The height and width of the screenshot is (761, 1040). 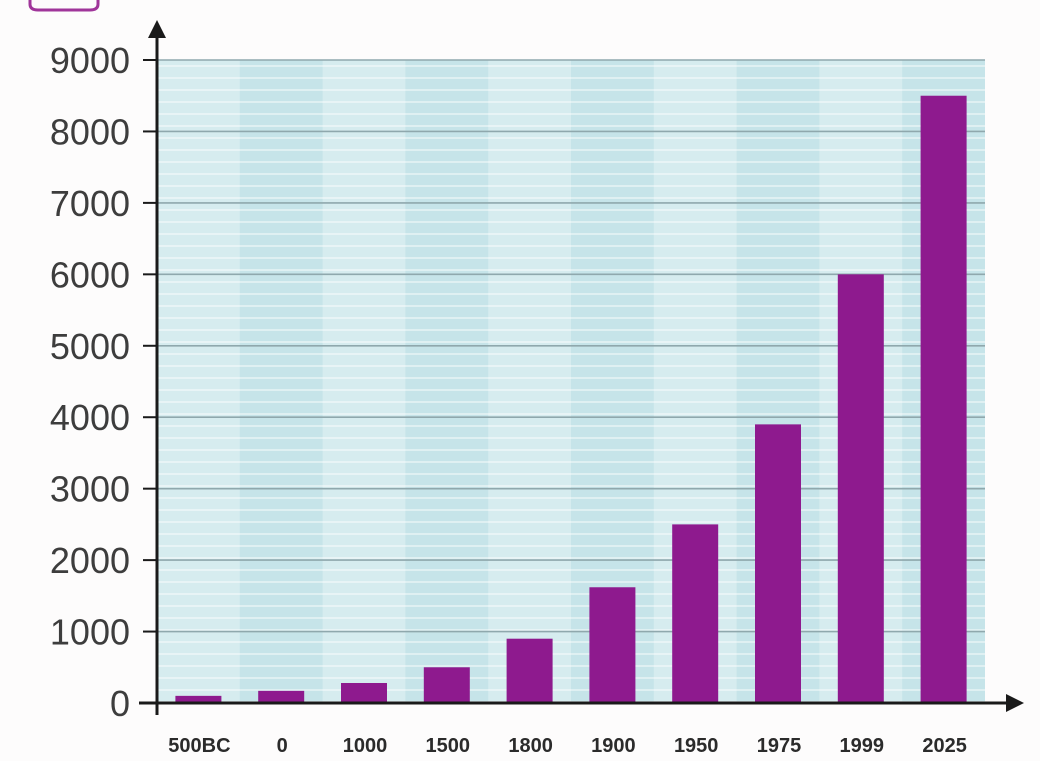 I want to click on y-tick-label: 9000, so click(x=90, y=60).